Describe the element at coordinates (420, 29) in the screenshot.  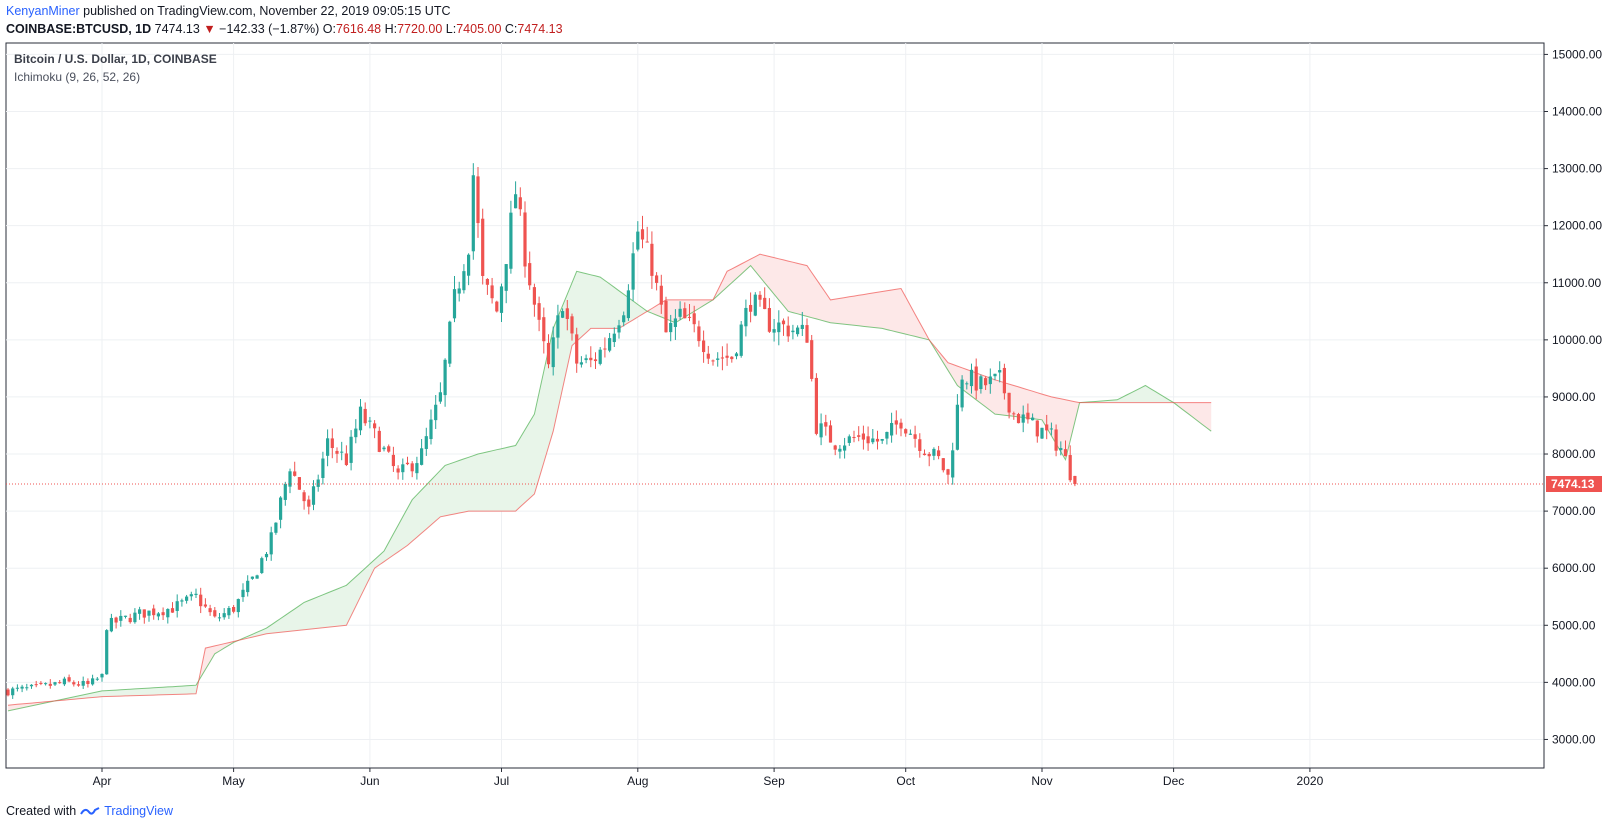
I see `high-value: 7720.00` at that location.